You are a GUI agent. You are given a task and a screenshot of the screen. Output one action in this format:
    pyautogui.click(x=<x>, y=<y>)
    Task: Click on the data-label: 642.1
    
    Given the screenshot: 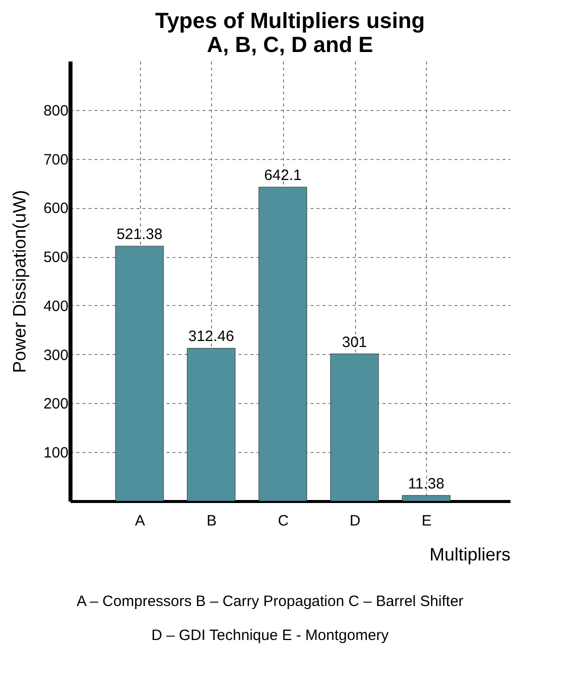 What is the action you would take?
    pyautogui.click(x=283, y=175)
    